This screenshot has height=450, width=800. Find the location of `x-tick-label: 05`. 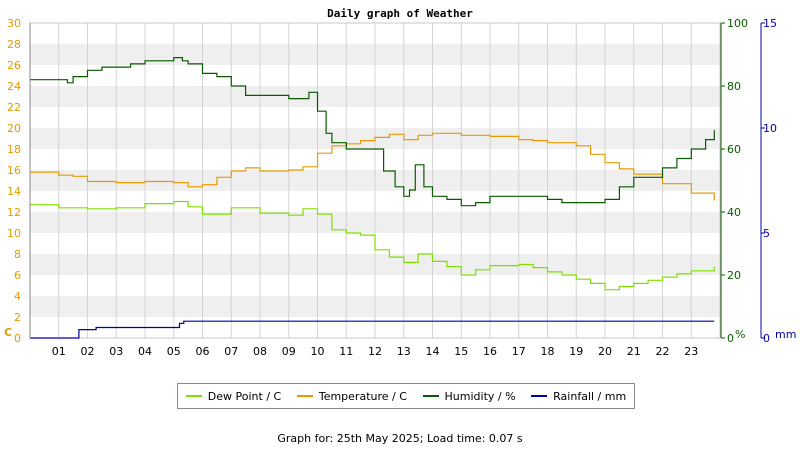

x-tick-label: 05 is located at coordinates (174, 351).